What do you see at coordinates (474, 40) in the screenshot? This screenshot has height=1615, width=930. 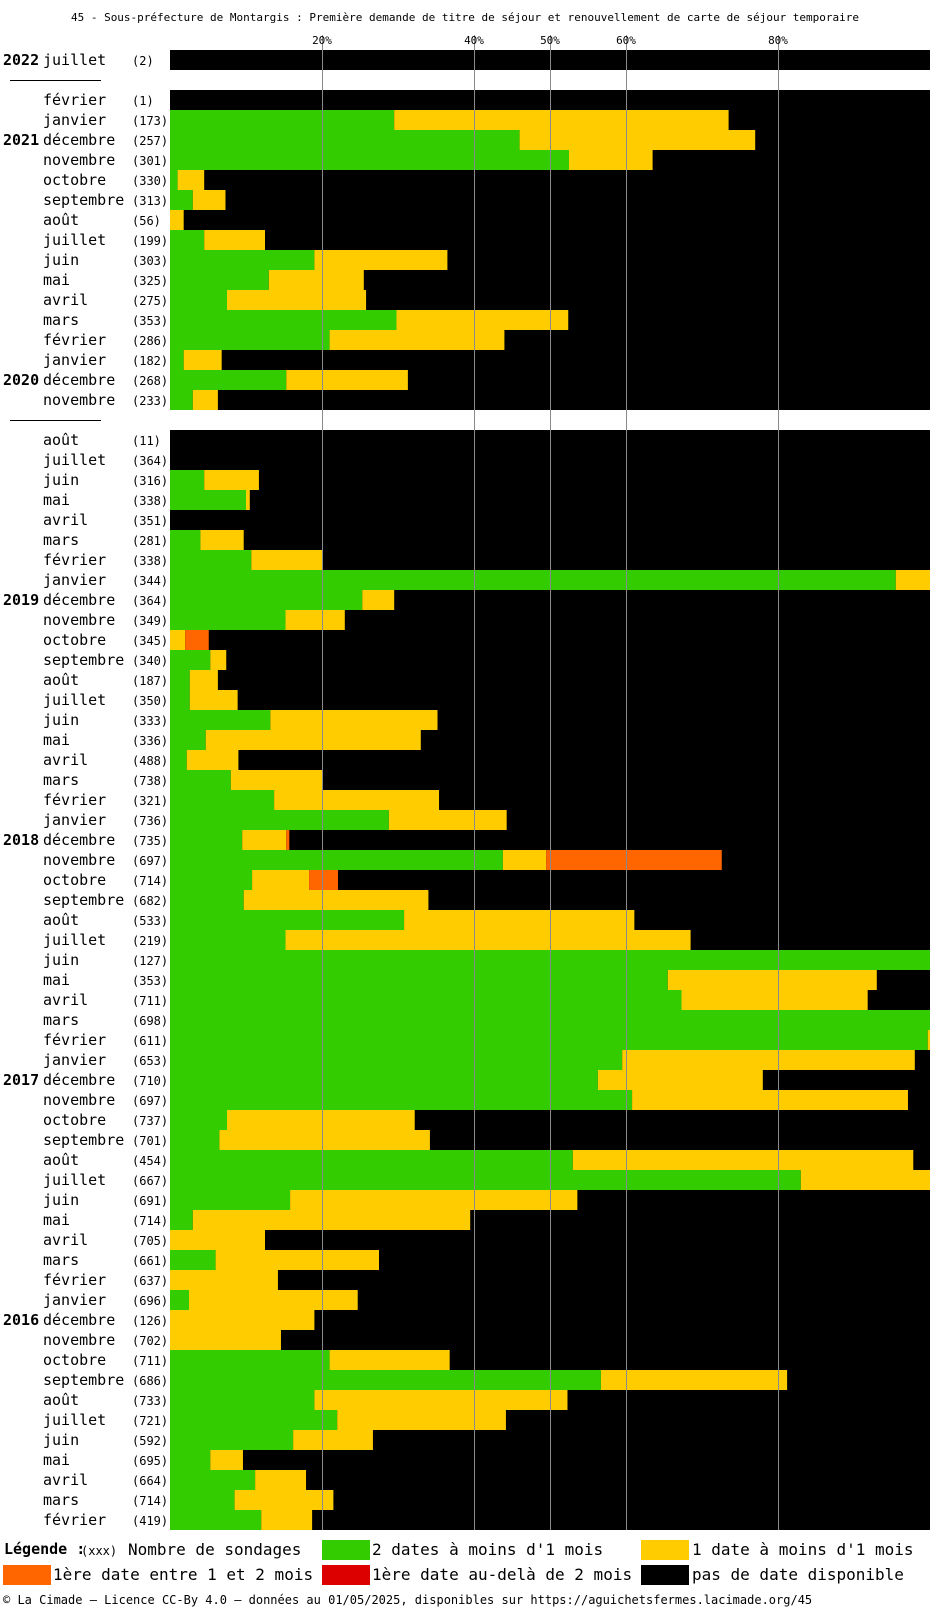 I see `x-tick-label: 40%` at bounding box center [474, 40].